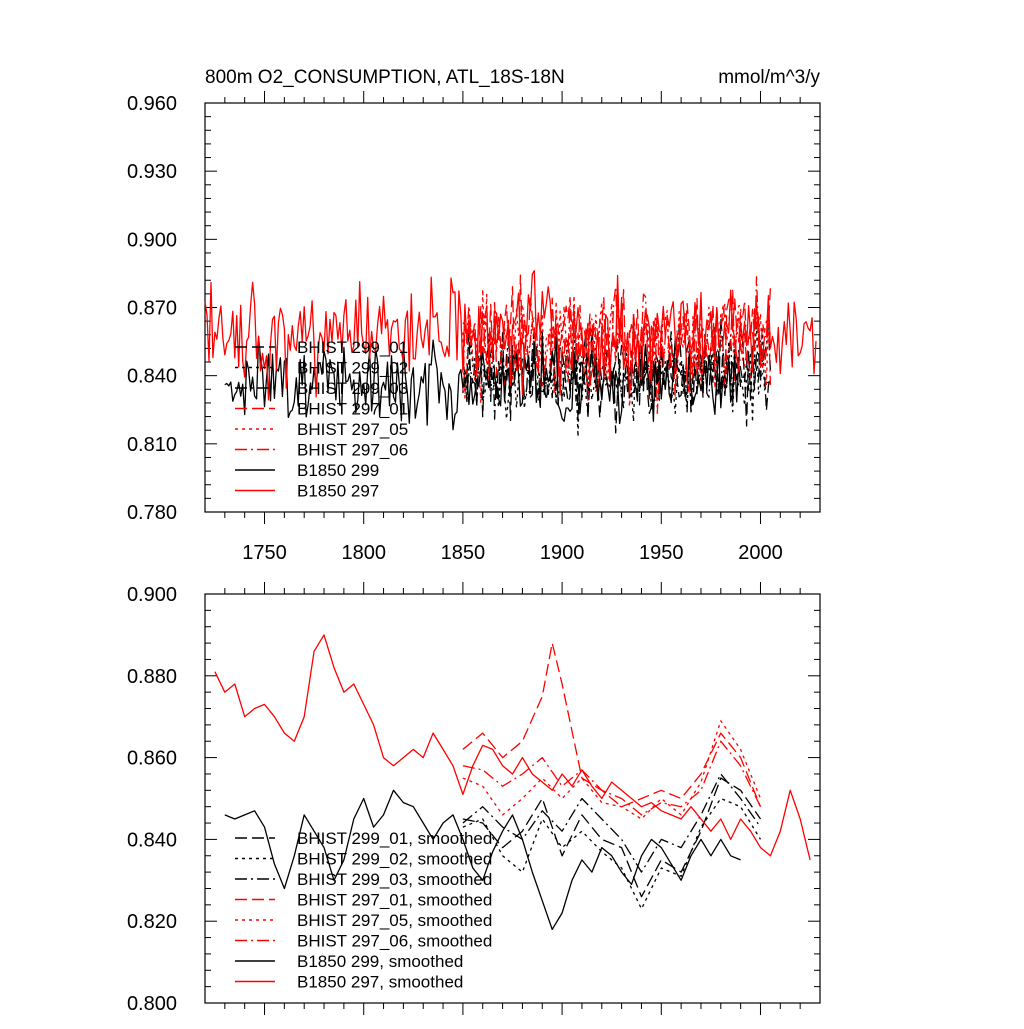 Image resolution: width=1024 pixels, height=1029 pixels. Describe the element at coordinates (612, 823) in the screenshot. I see `series-line-bhist-299-03-smoothed` at that location.